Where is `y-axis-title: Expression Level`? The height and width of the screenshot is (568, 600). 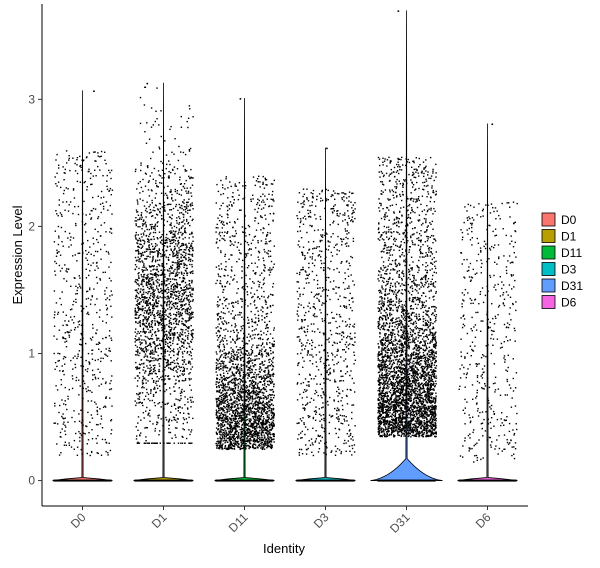 y-axis-title: Expression Level is located at coordinates (17, 254).